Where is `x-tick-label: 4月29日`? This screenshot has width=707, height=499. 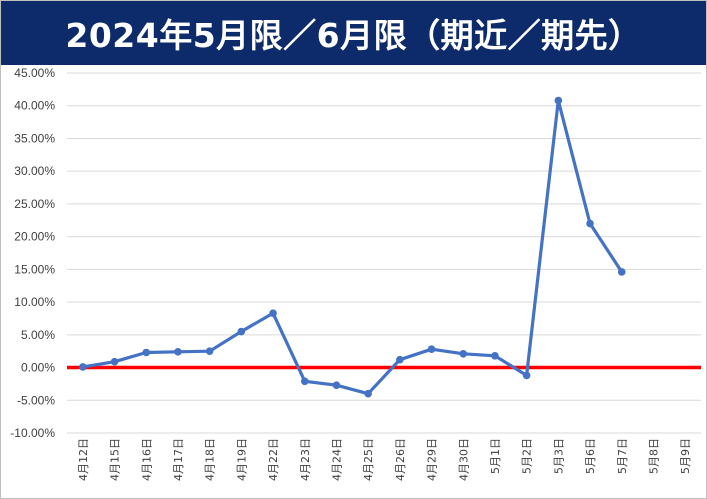
x-tick-label: 4月29日 is located at coordinates (432, 459).